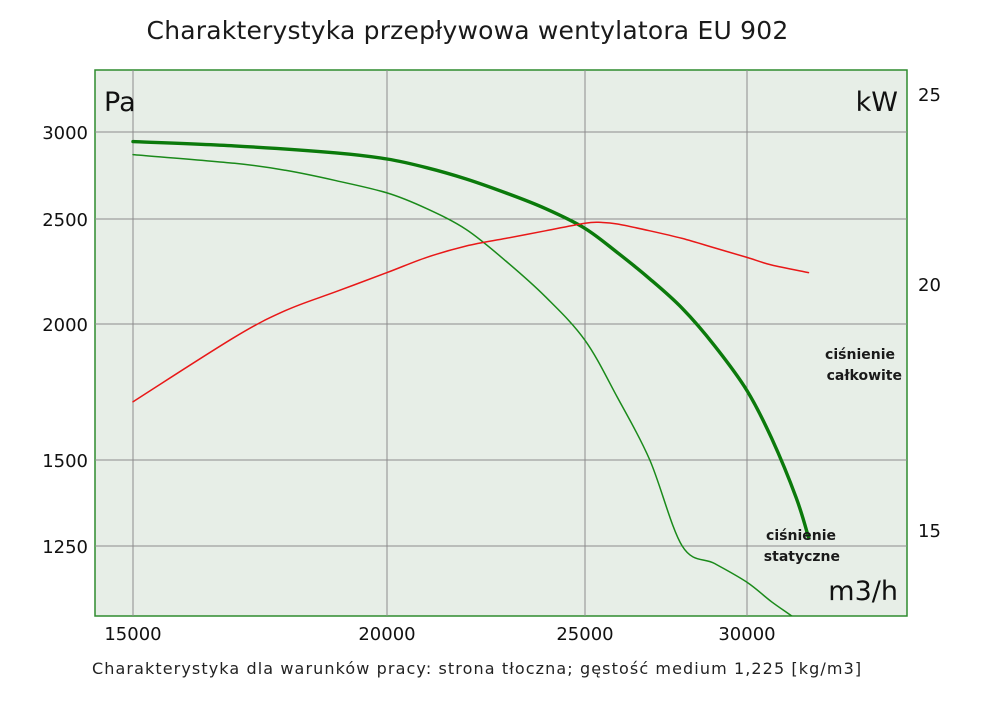  I want to click on right-tick-label-15: 15, so click(929, 531).